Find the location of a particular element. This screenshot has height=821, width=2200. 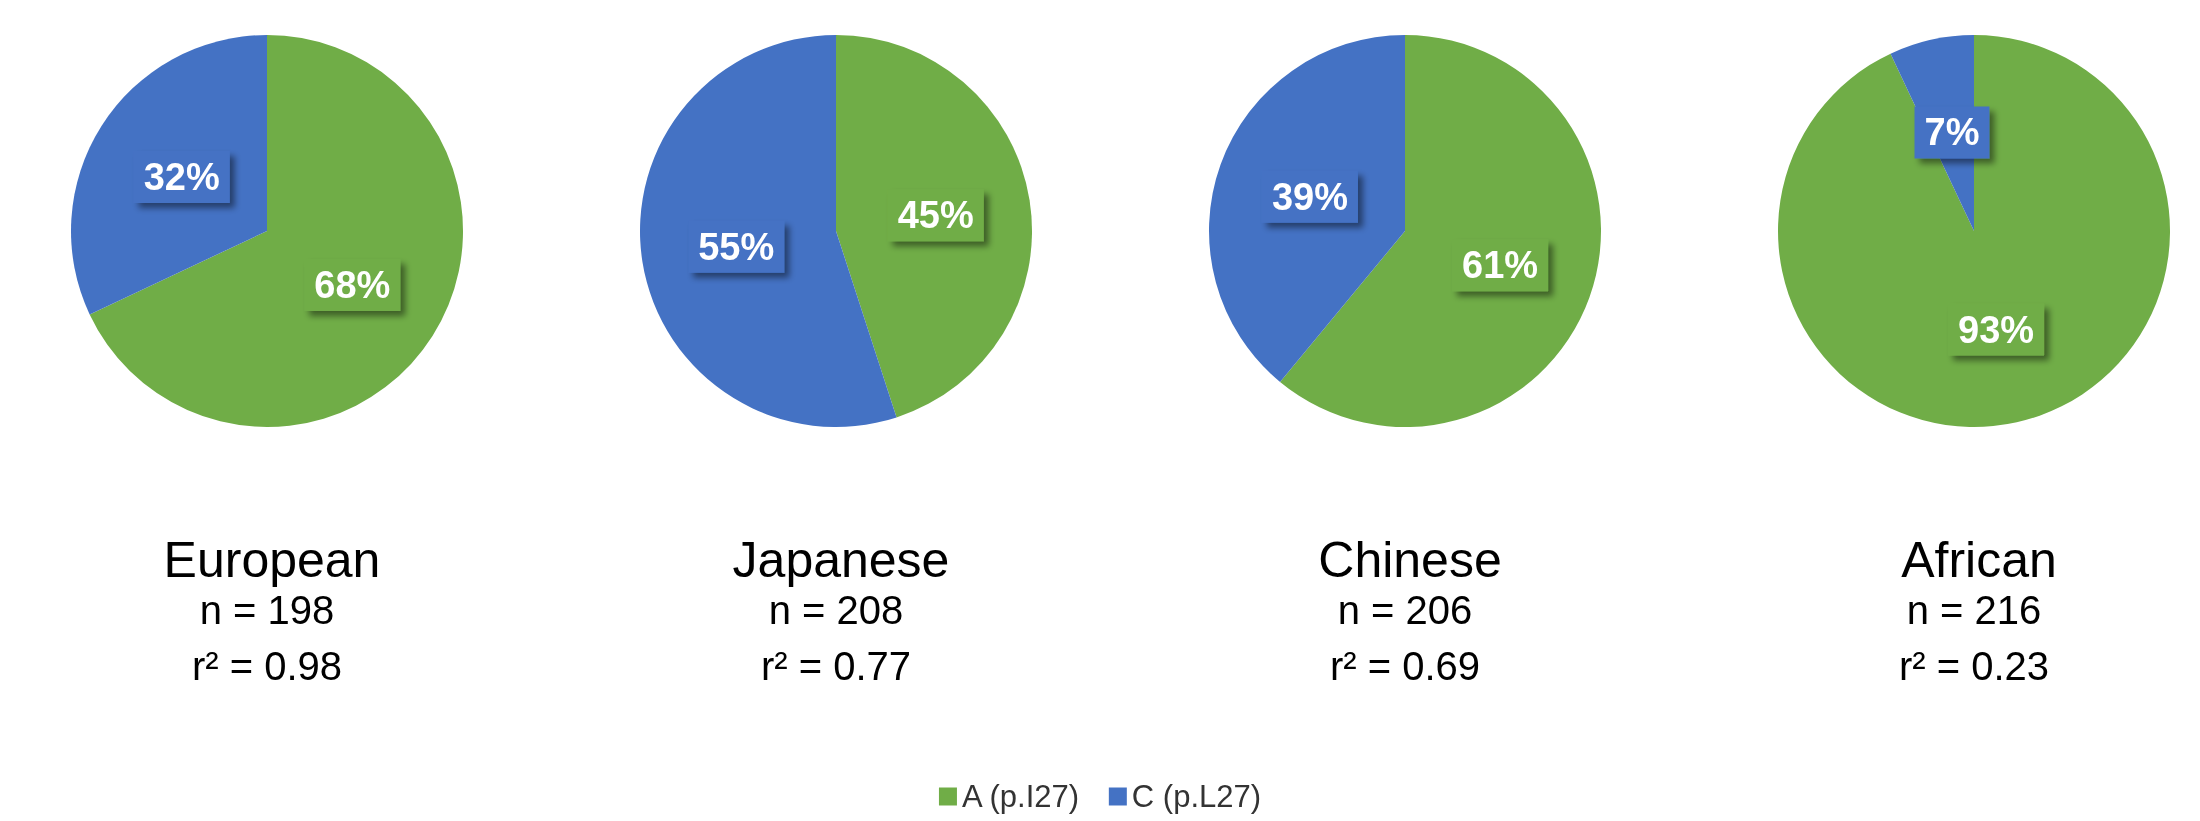

text: European is located at coordinates (272, 560).